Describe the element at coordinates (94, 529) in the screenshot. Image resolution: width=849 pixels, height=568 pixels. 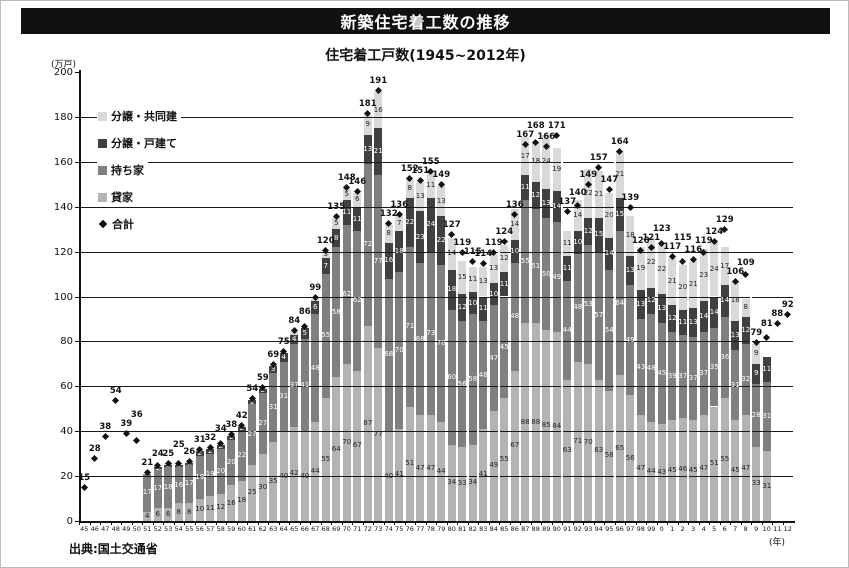
I see `x-axis-tick-label: 46` at that location.